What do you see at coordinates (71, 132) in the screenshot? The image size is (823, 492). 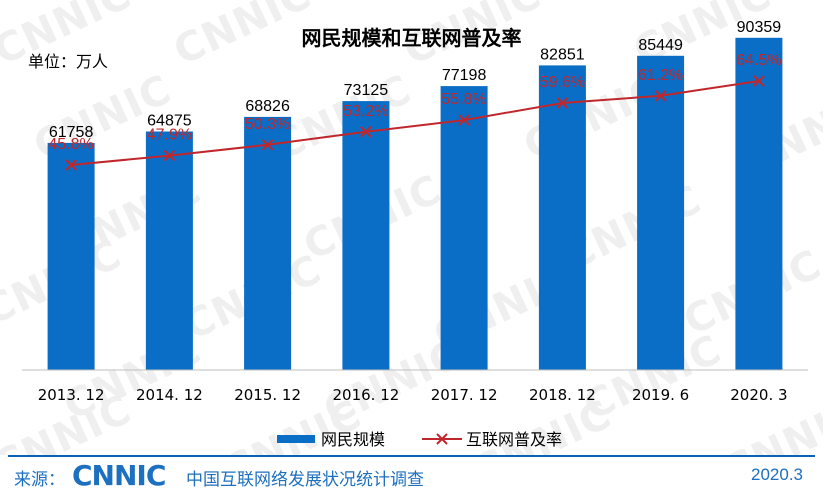 I see `bar-value-label: 61758` at bounding box center [71, 132].